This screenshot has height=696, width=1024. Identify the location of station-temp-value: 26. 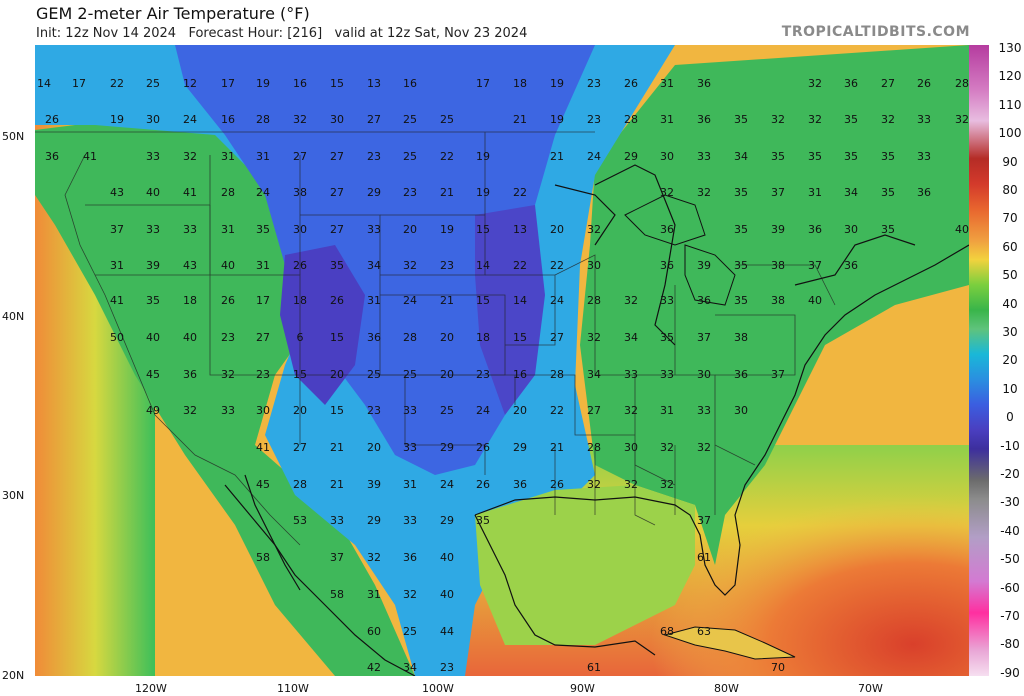
(300, 265).